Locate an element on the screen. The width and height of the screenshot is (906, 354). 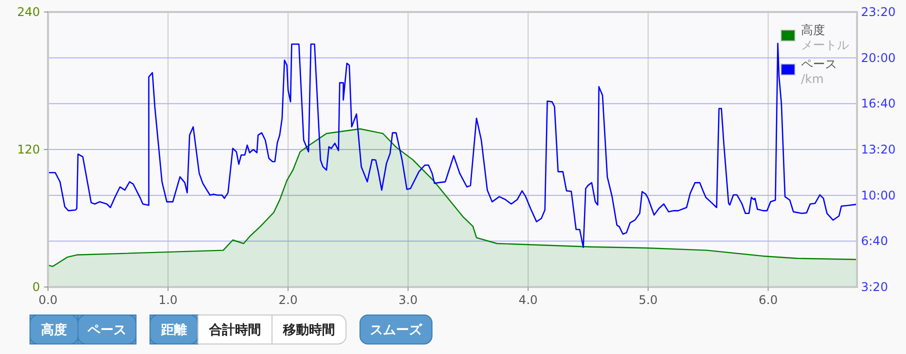
legend-label: 高度 is located at coordinates (813, 30).